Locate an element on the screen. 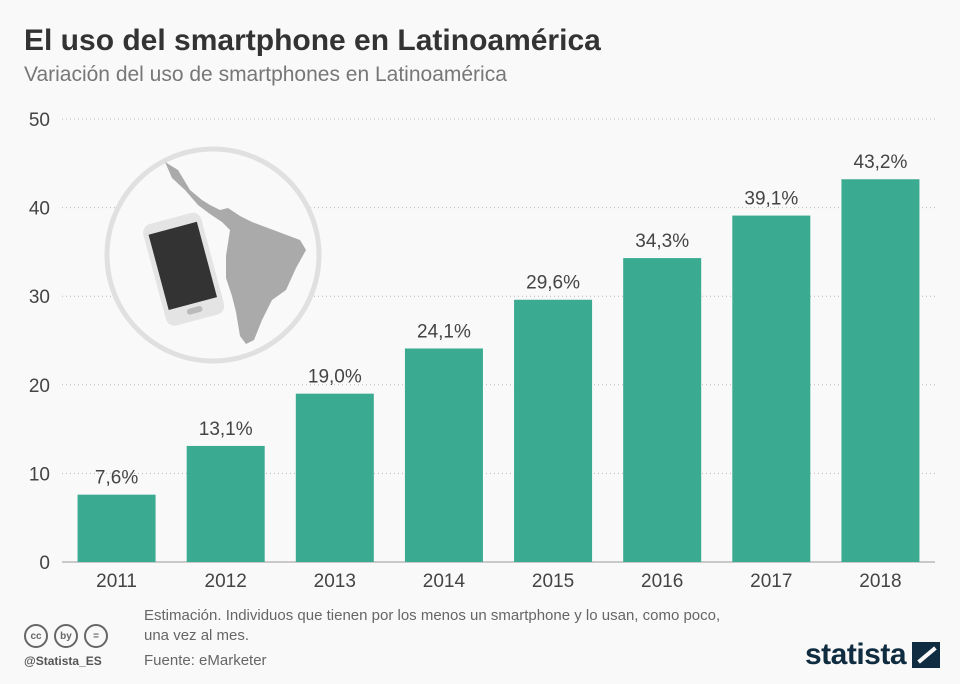 The image size is (960, 684). data-label: 13,1% is located at coordinates (226, 429).